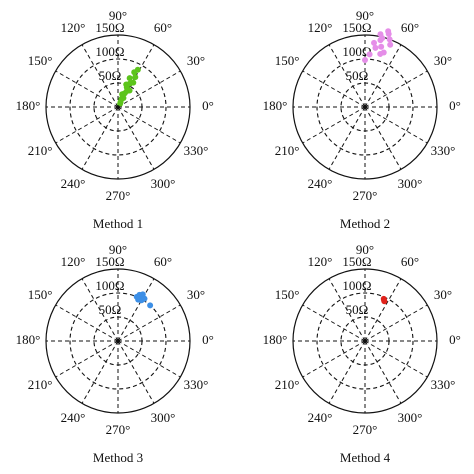 This screenshot has width=474, height=474. Describe the element at coordinates (365, 223) in the screenshot. I see `chart-title: Method 2` at that location.